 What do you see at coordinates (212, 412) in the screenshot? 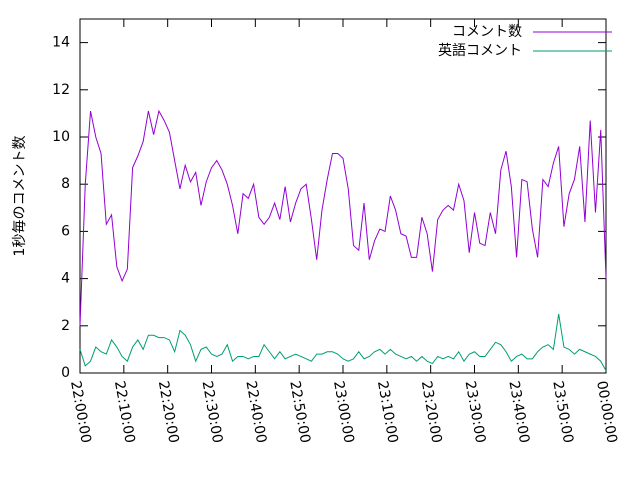
I see `x-tick-label: 22:30:00` at bounding box center [212, 412].